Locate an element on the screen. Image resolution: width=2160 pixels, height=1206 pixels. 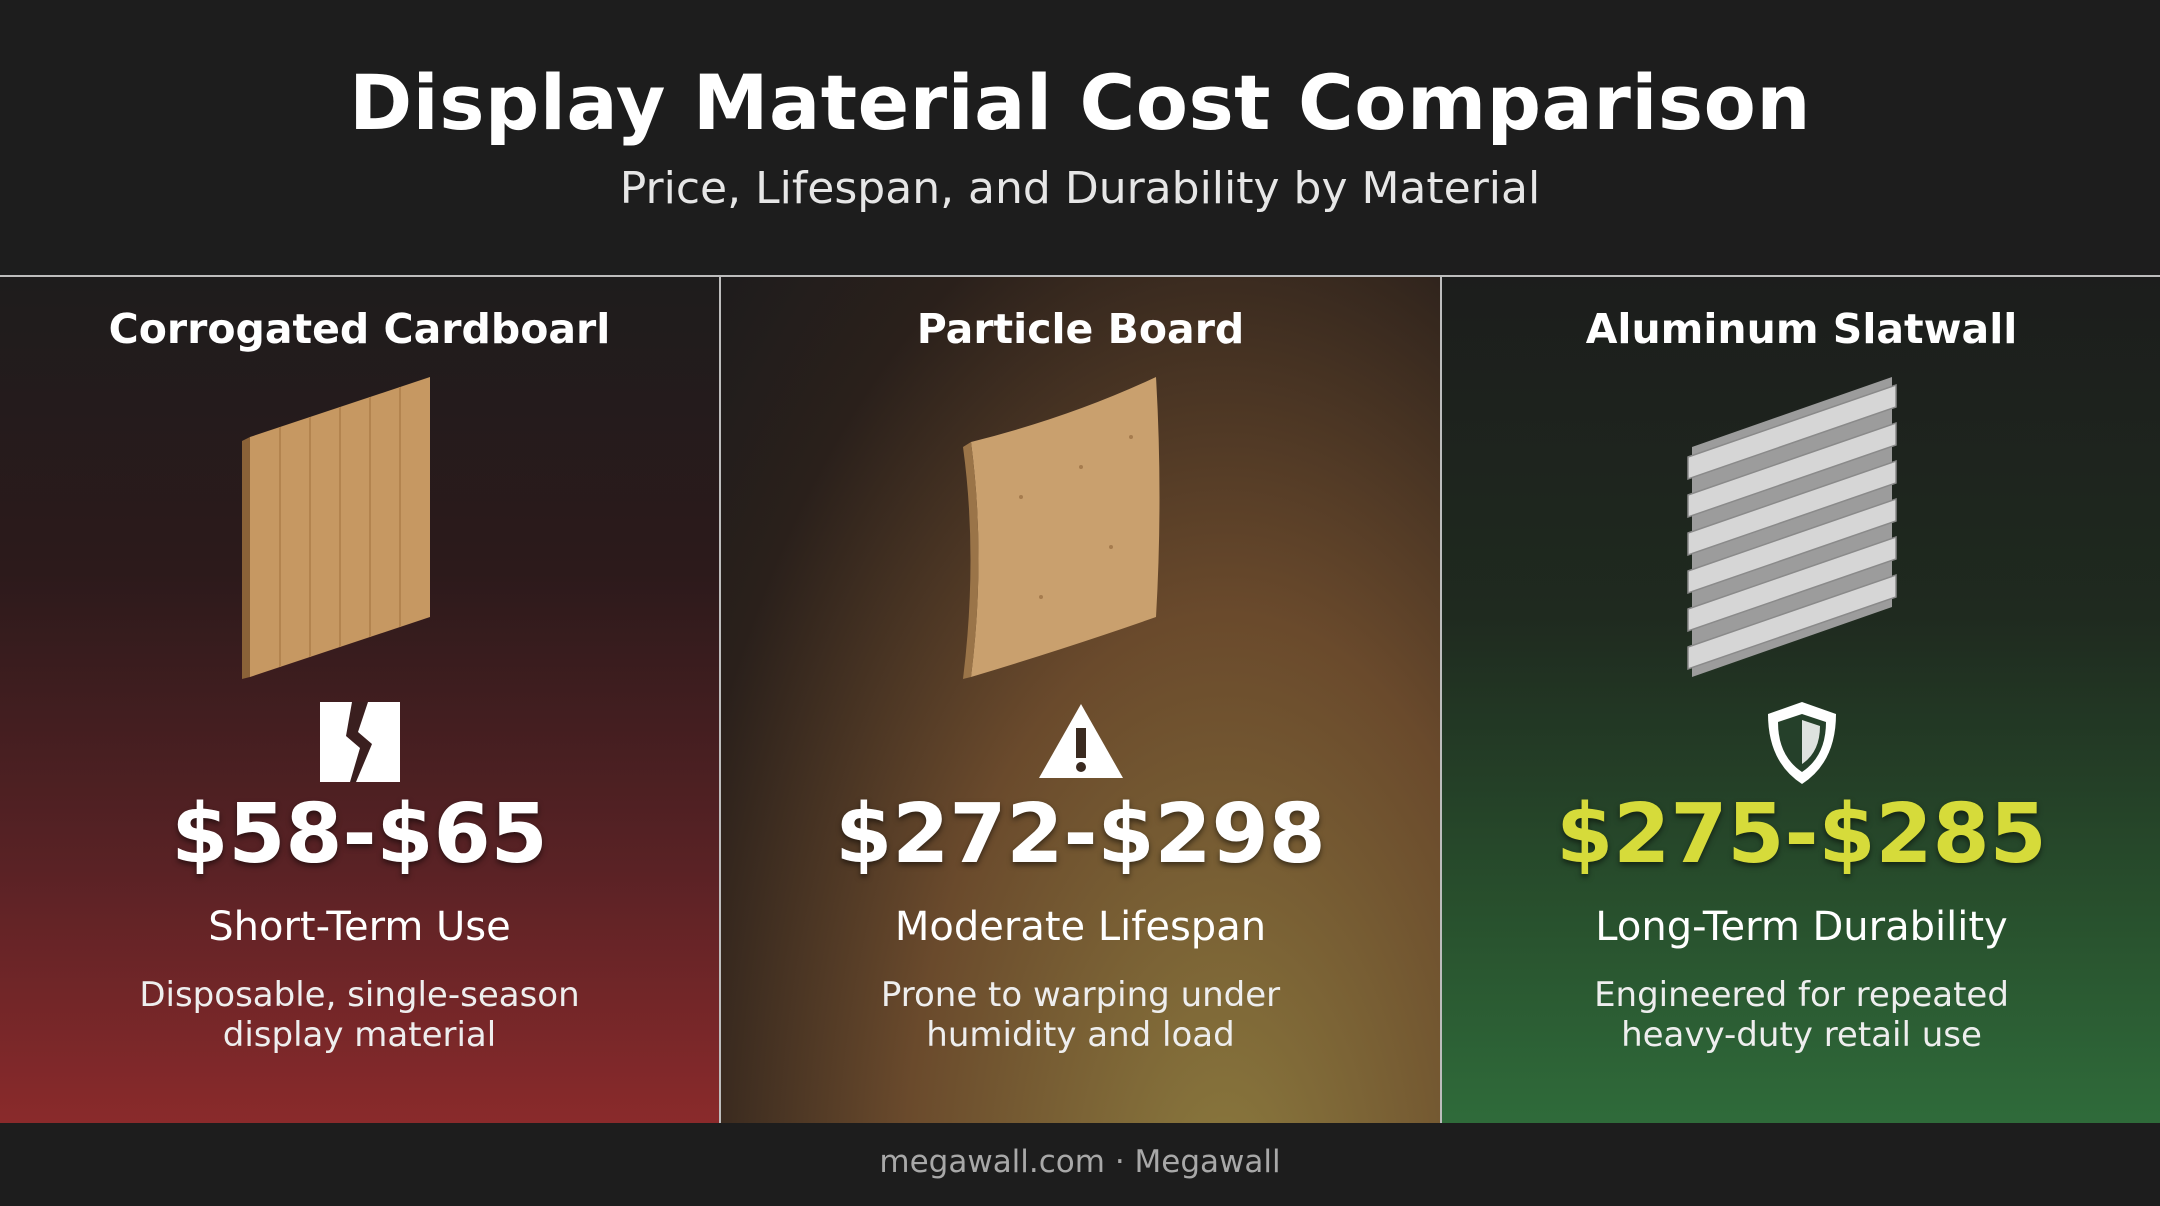
lifespan-label: Moderate Lifespan is located at coordinates (1080, 927).